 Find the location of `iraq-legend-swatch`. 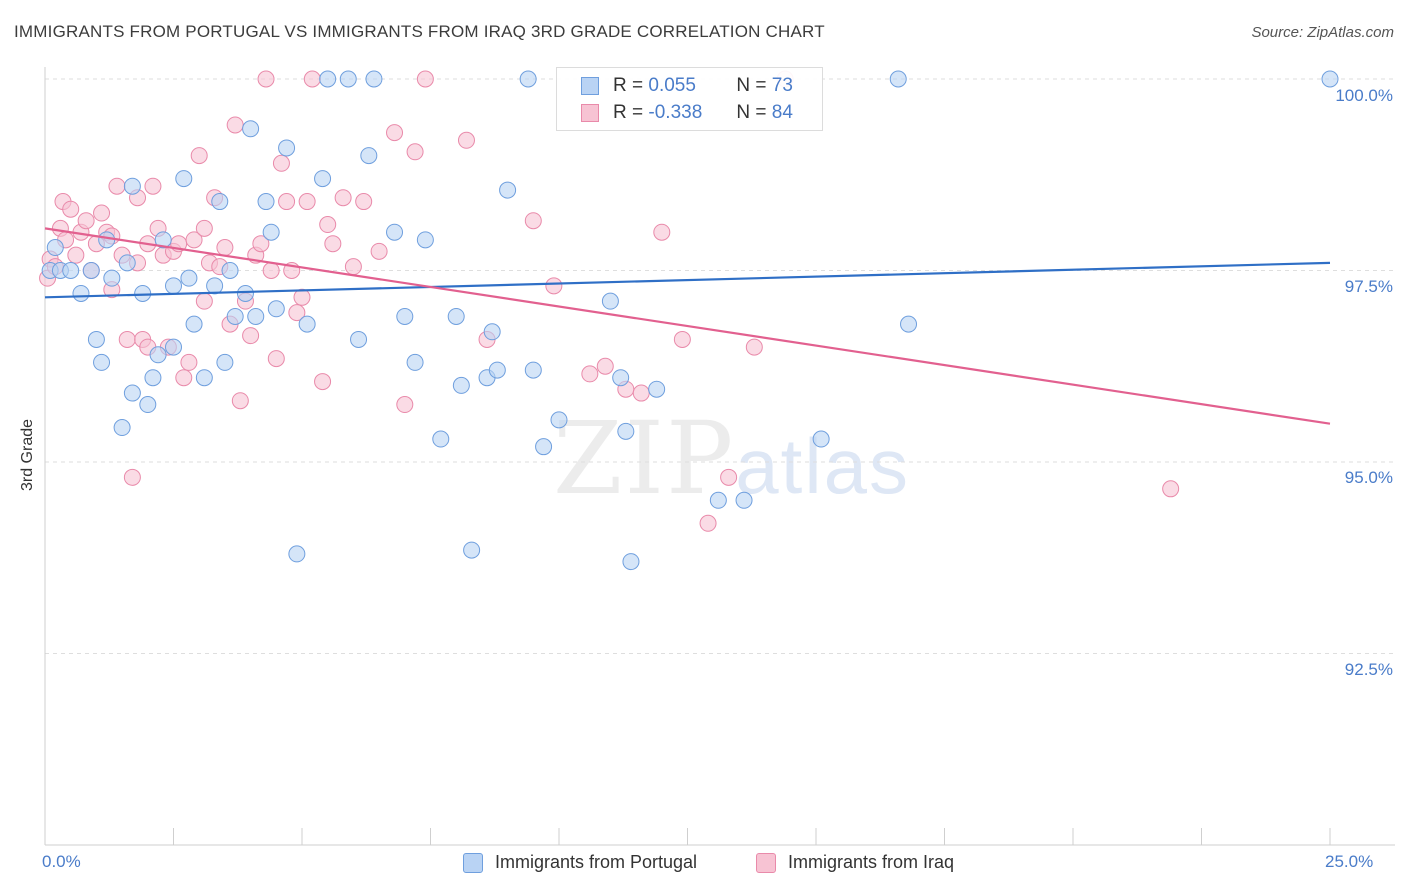

iraq-legend-swatch is located at coordinates (766, 862).